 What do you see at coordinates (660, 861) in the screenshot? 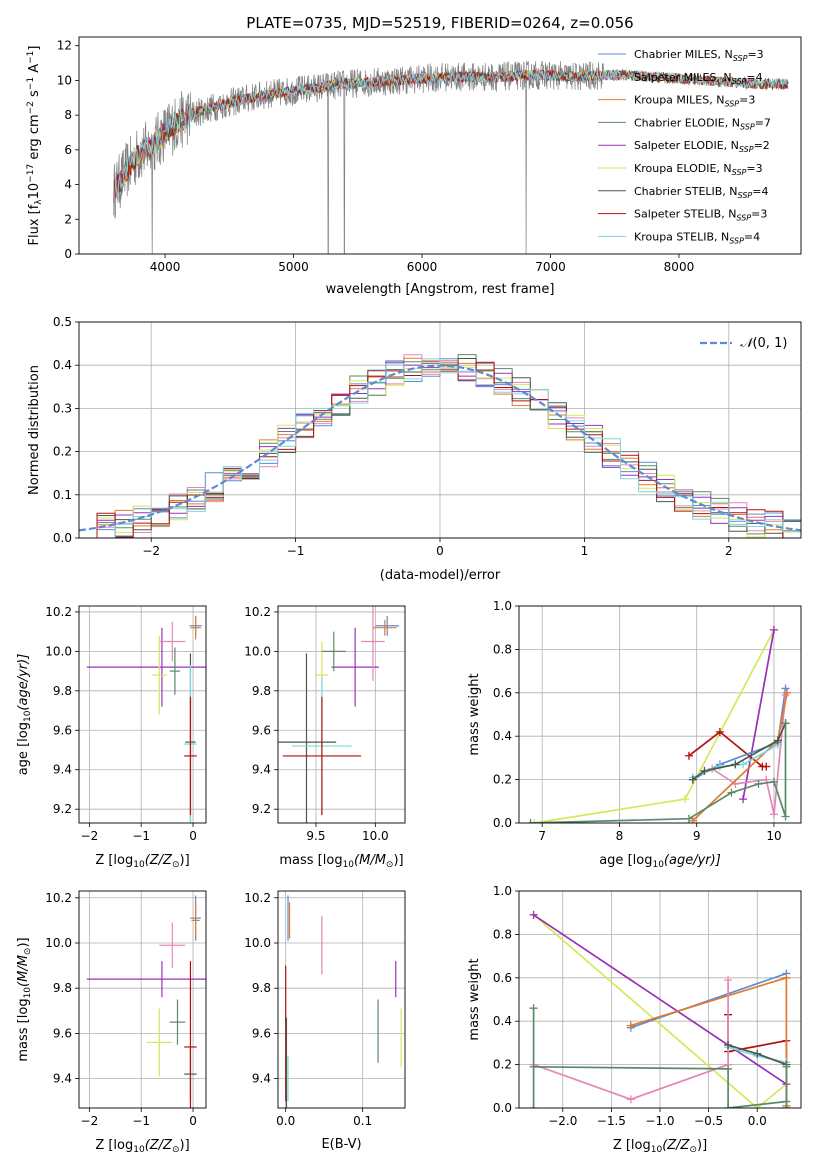
I see `x-axis-label: age [log10(age/yr)]` at bounding box center [660, 861].